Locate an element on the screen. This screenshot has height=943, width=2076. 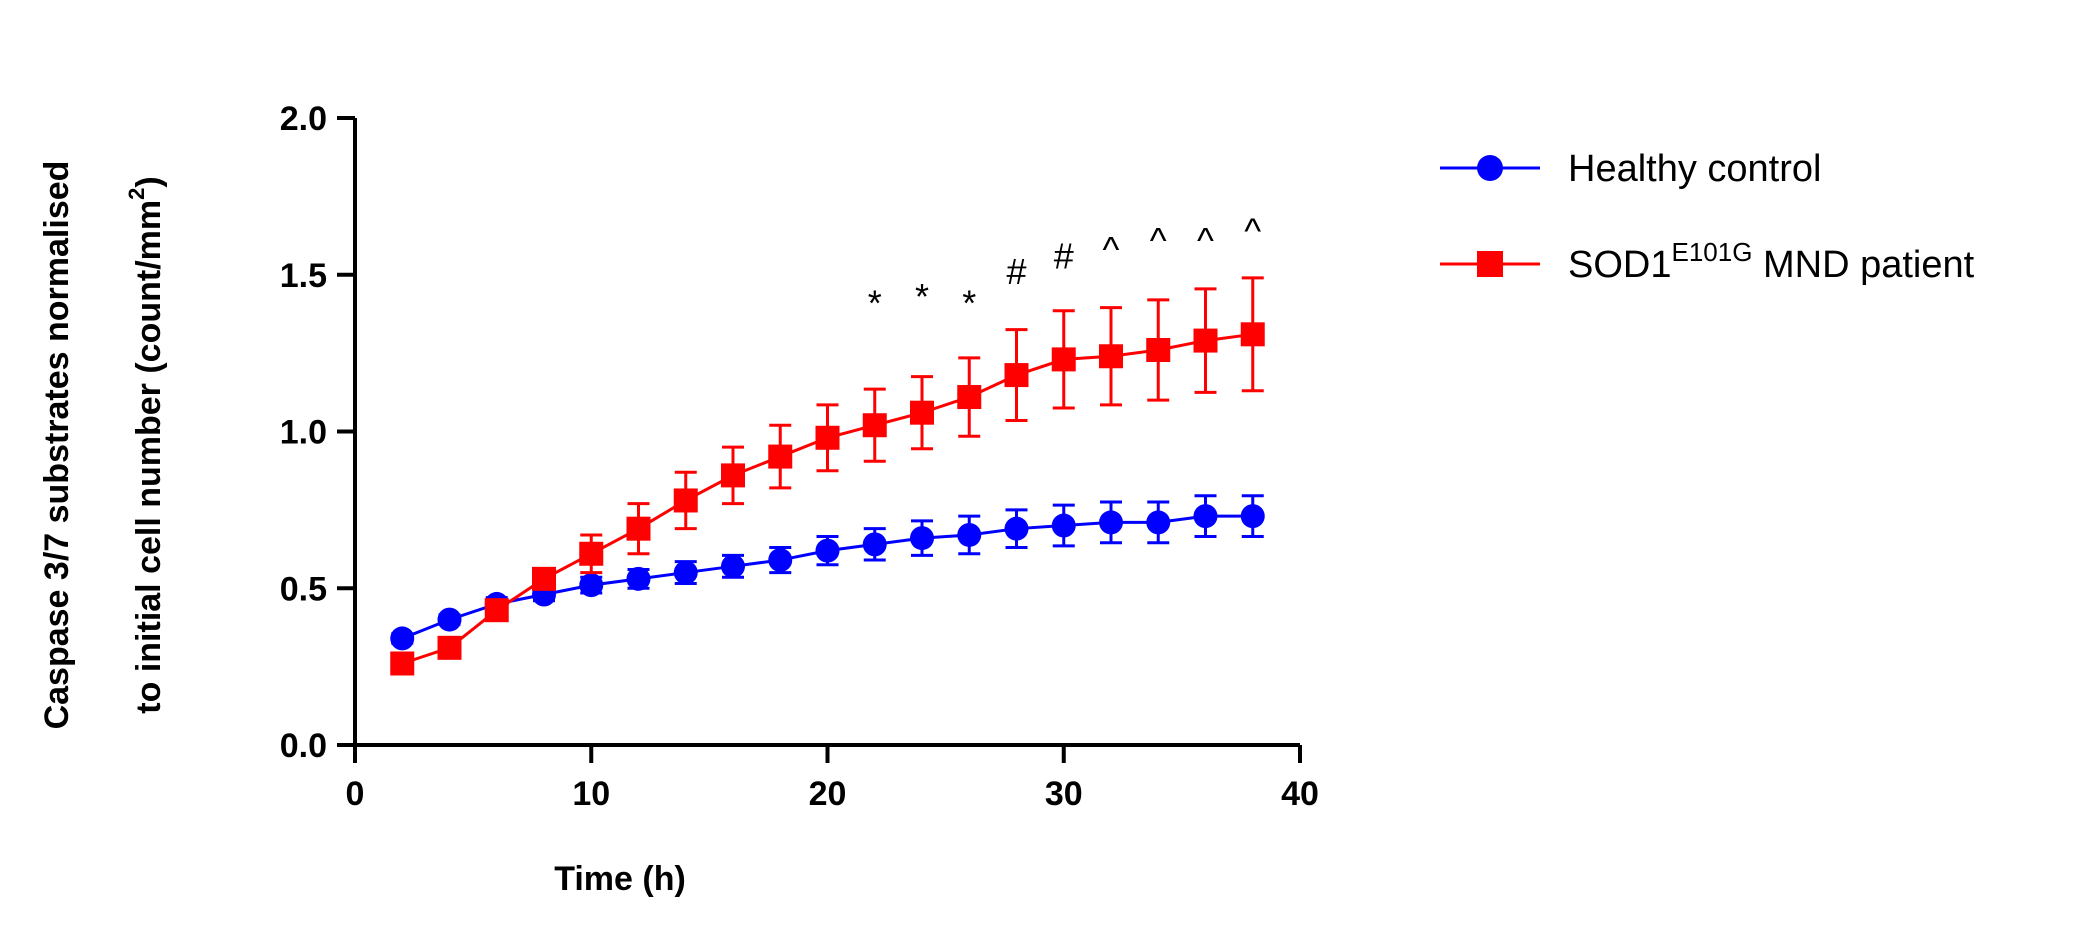
legend-item: SOD1E101G MND patient is located at coordinates (1707, 261).